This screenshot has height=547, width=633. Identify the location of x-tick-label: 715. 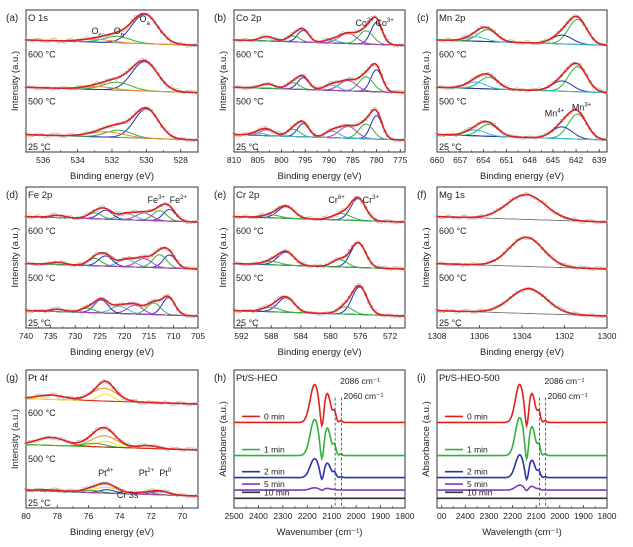
(149, 336).